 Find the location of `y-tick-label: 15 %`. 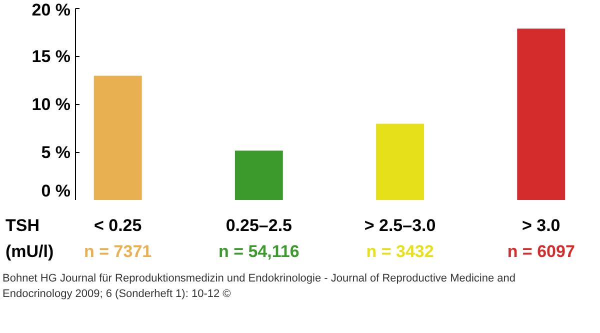

y-tick-label: 15 % is located at coordinates (51, 56).